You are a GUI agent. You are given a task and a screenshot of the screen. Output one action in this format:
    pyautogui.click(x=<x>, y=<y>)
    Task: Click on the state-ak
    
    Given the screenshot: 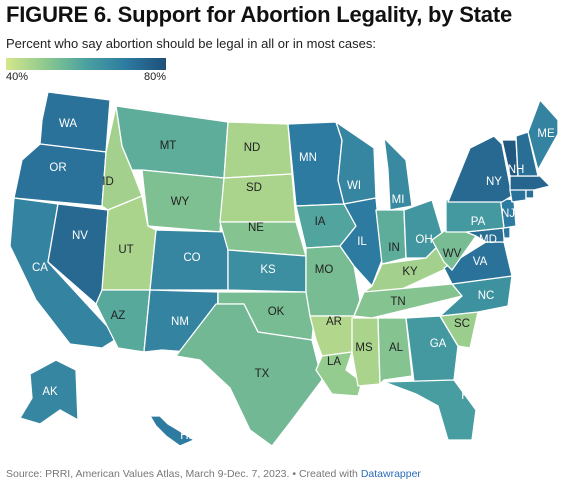 What is the action you would take?
    pyautogui.click(x=49, y=392)
    